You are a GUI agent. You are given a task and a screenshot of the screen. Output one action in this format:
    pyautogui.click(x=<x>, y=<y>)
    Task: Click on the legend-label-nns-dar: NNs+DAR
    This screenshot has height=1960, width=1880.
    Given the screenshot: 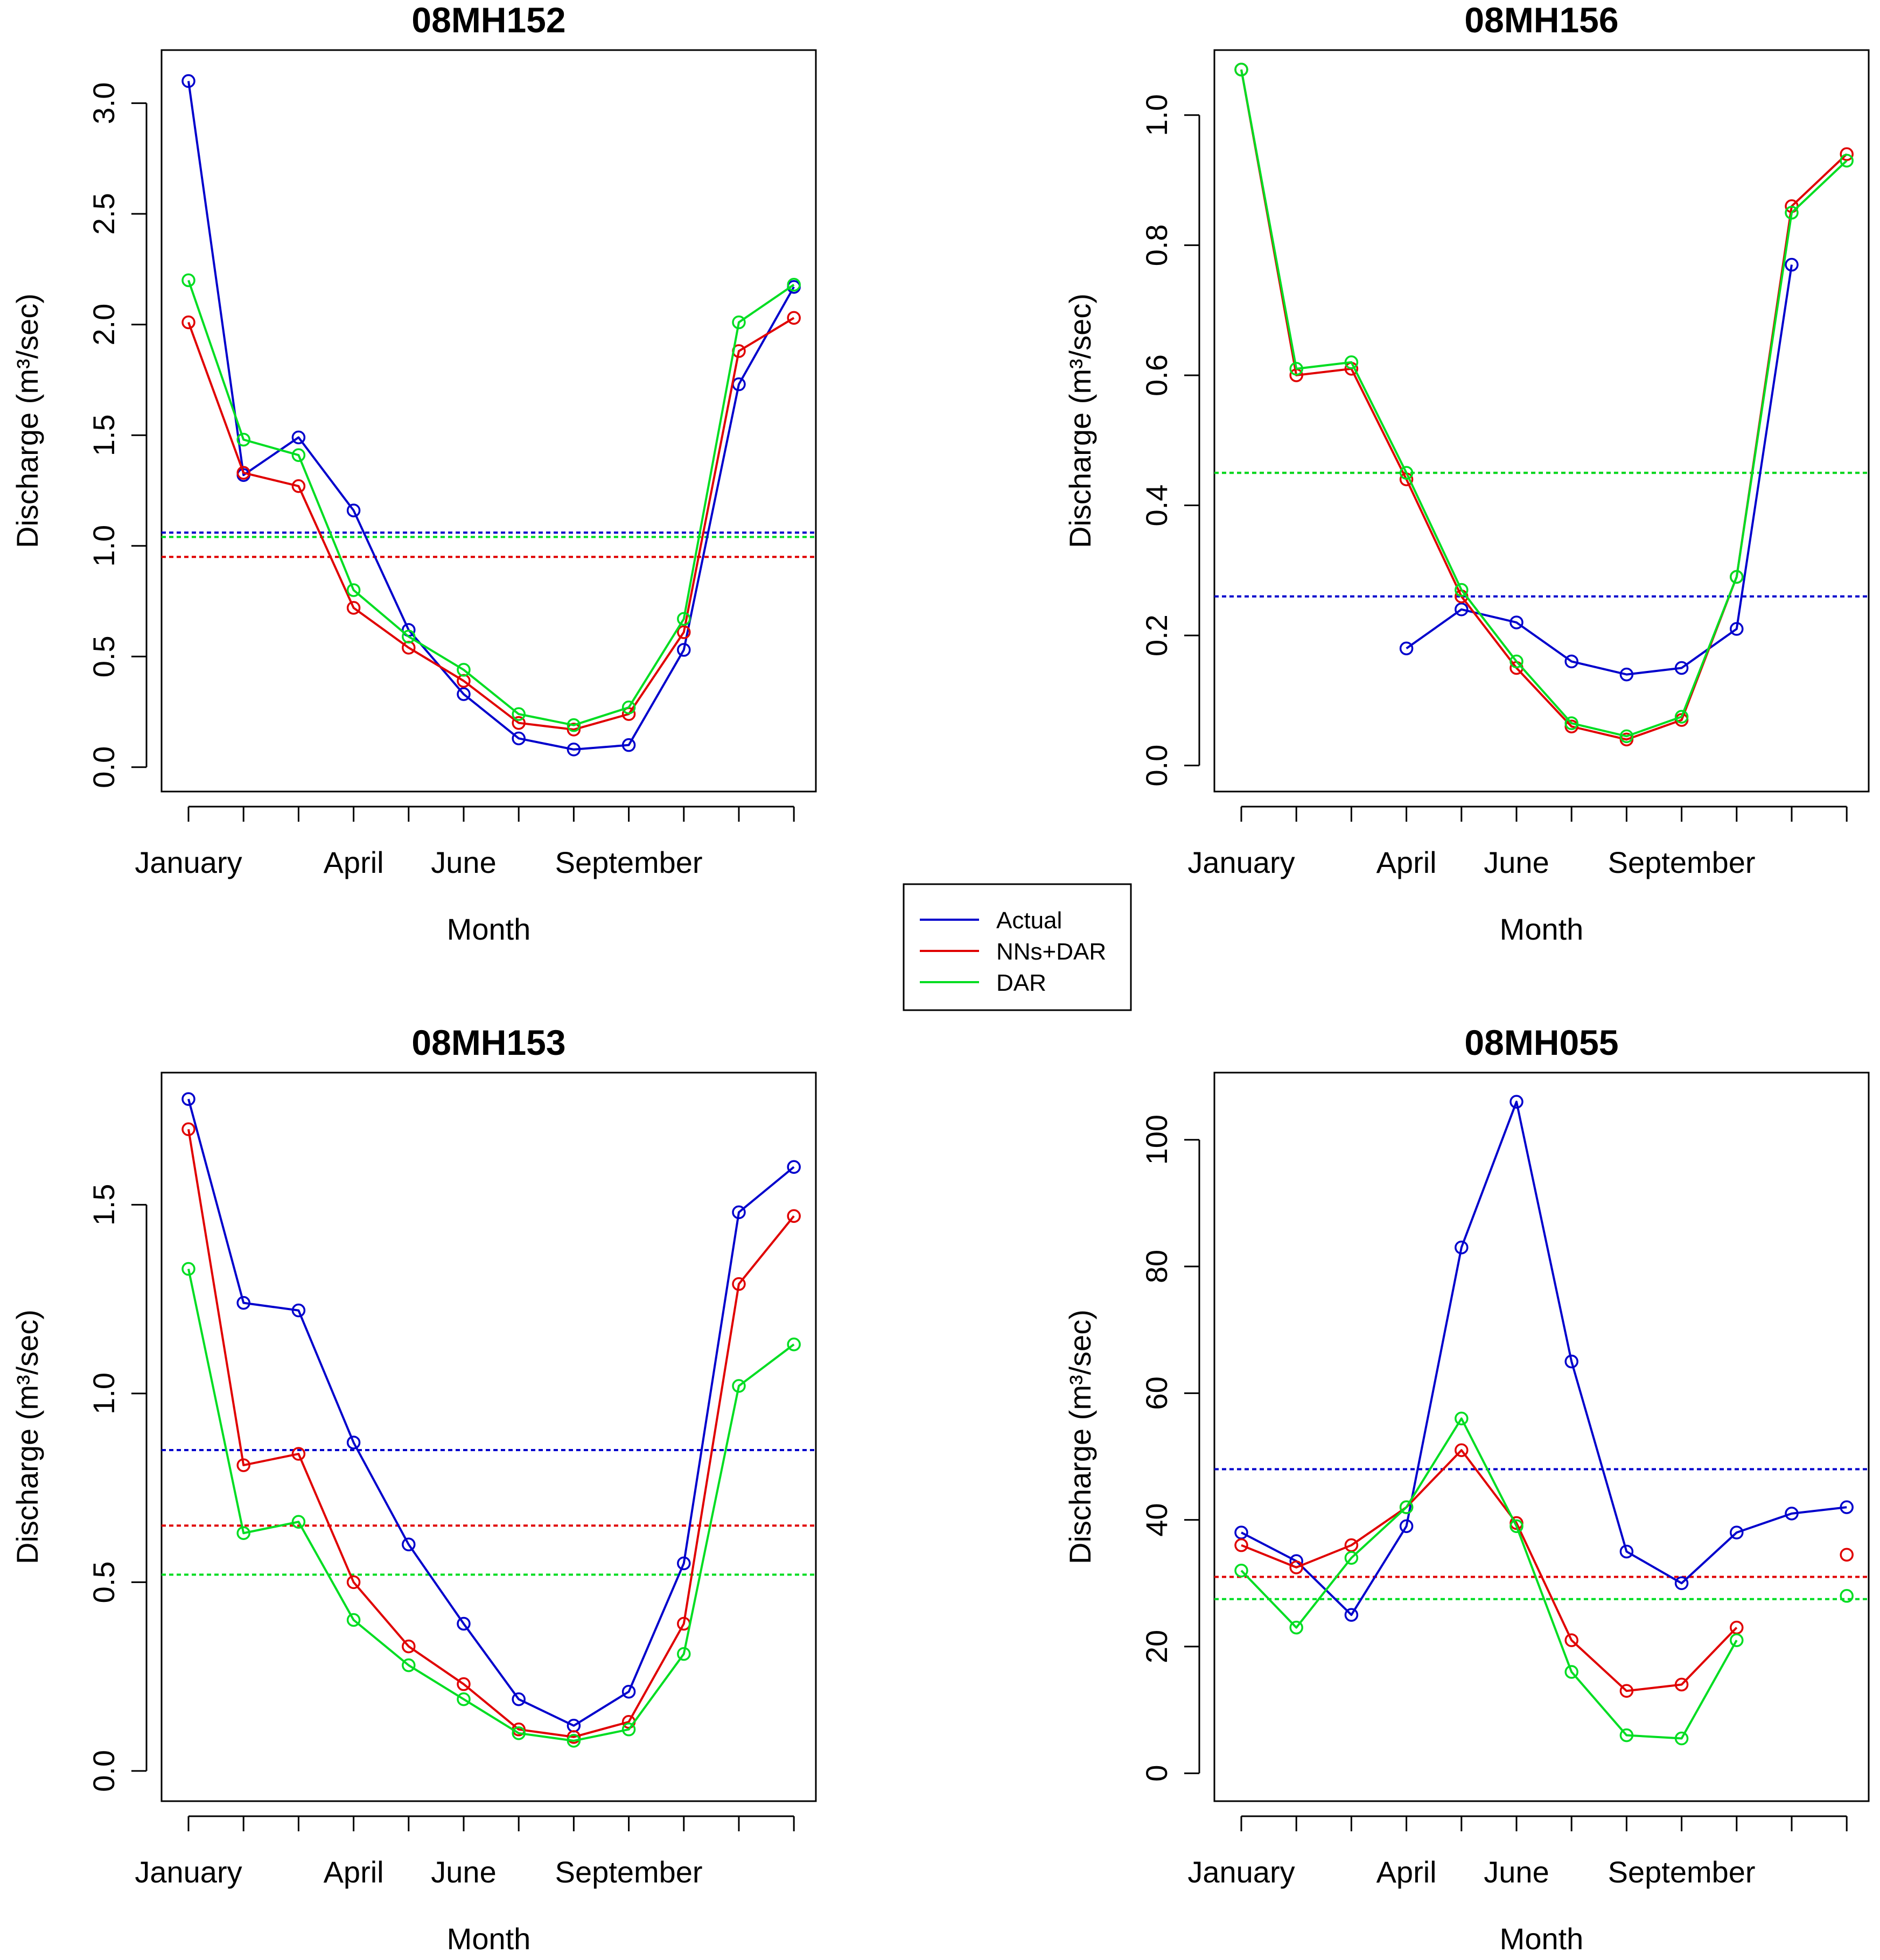 What is the action you would take?
    pyautogui.click(x=1051, y=952)
    